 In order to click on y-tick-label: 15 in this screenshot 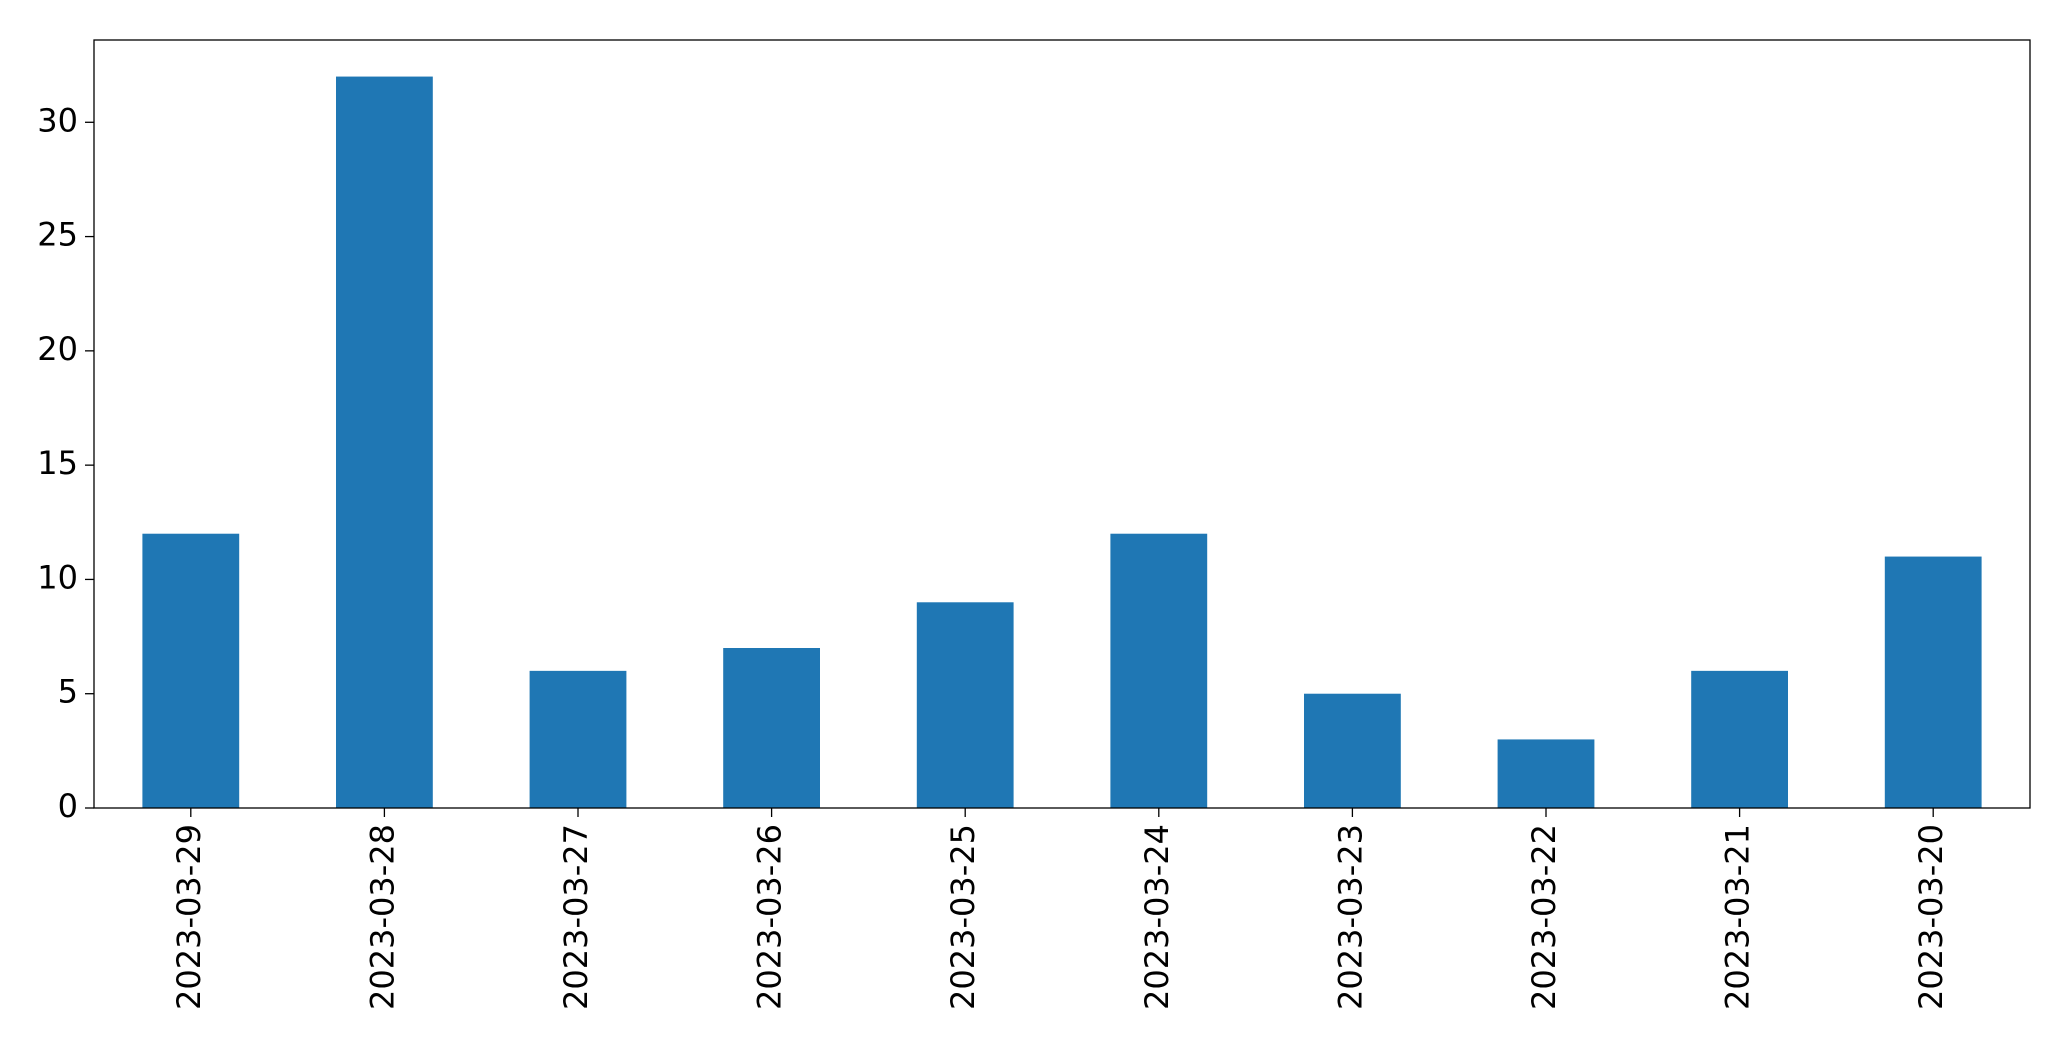, I will do `click(57, 463)`.